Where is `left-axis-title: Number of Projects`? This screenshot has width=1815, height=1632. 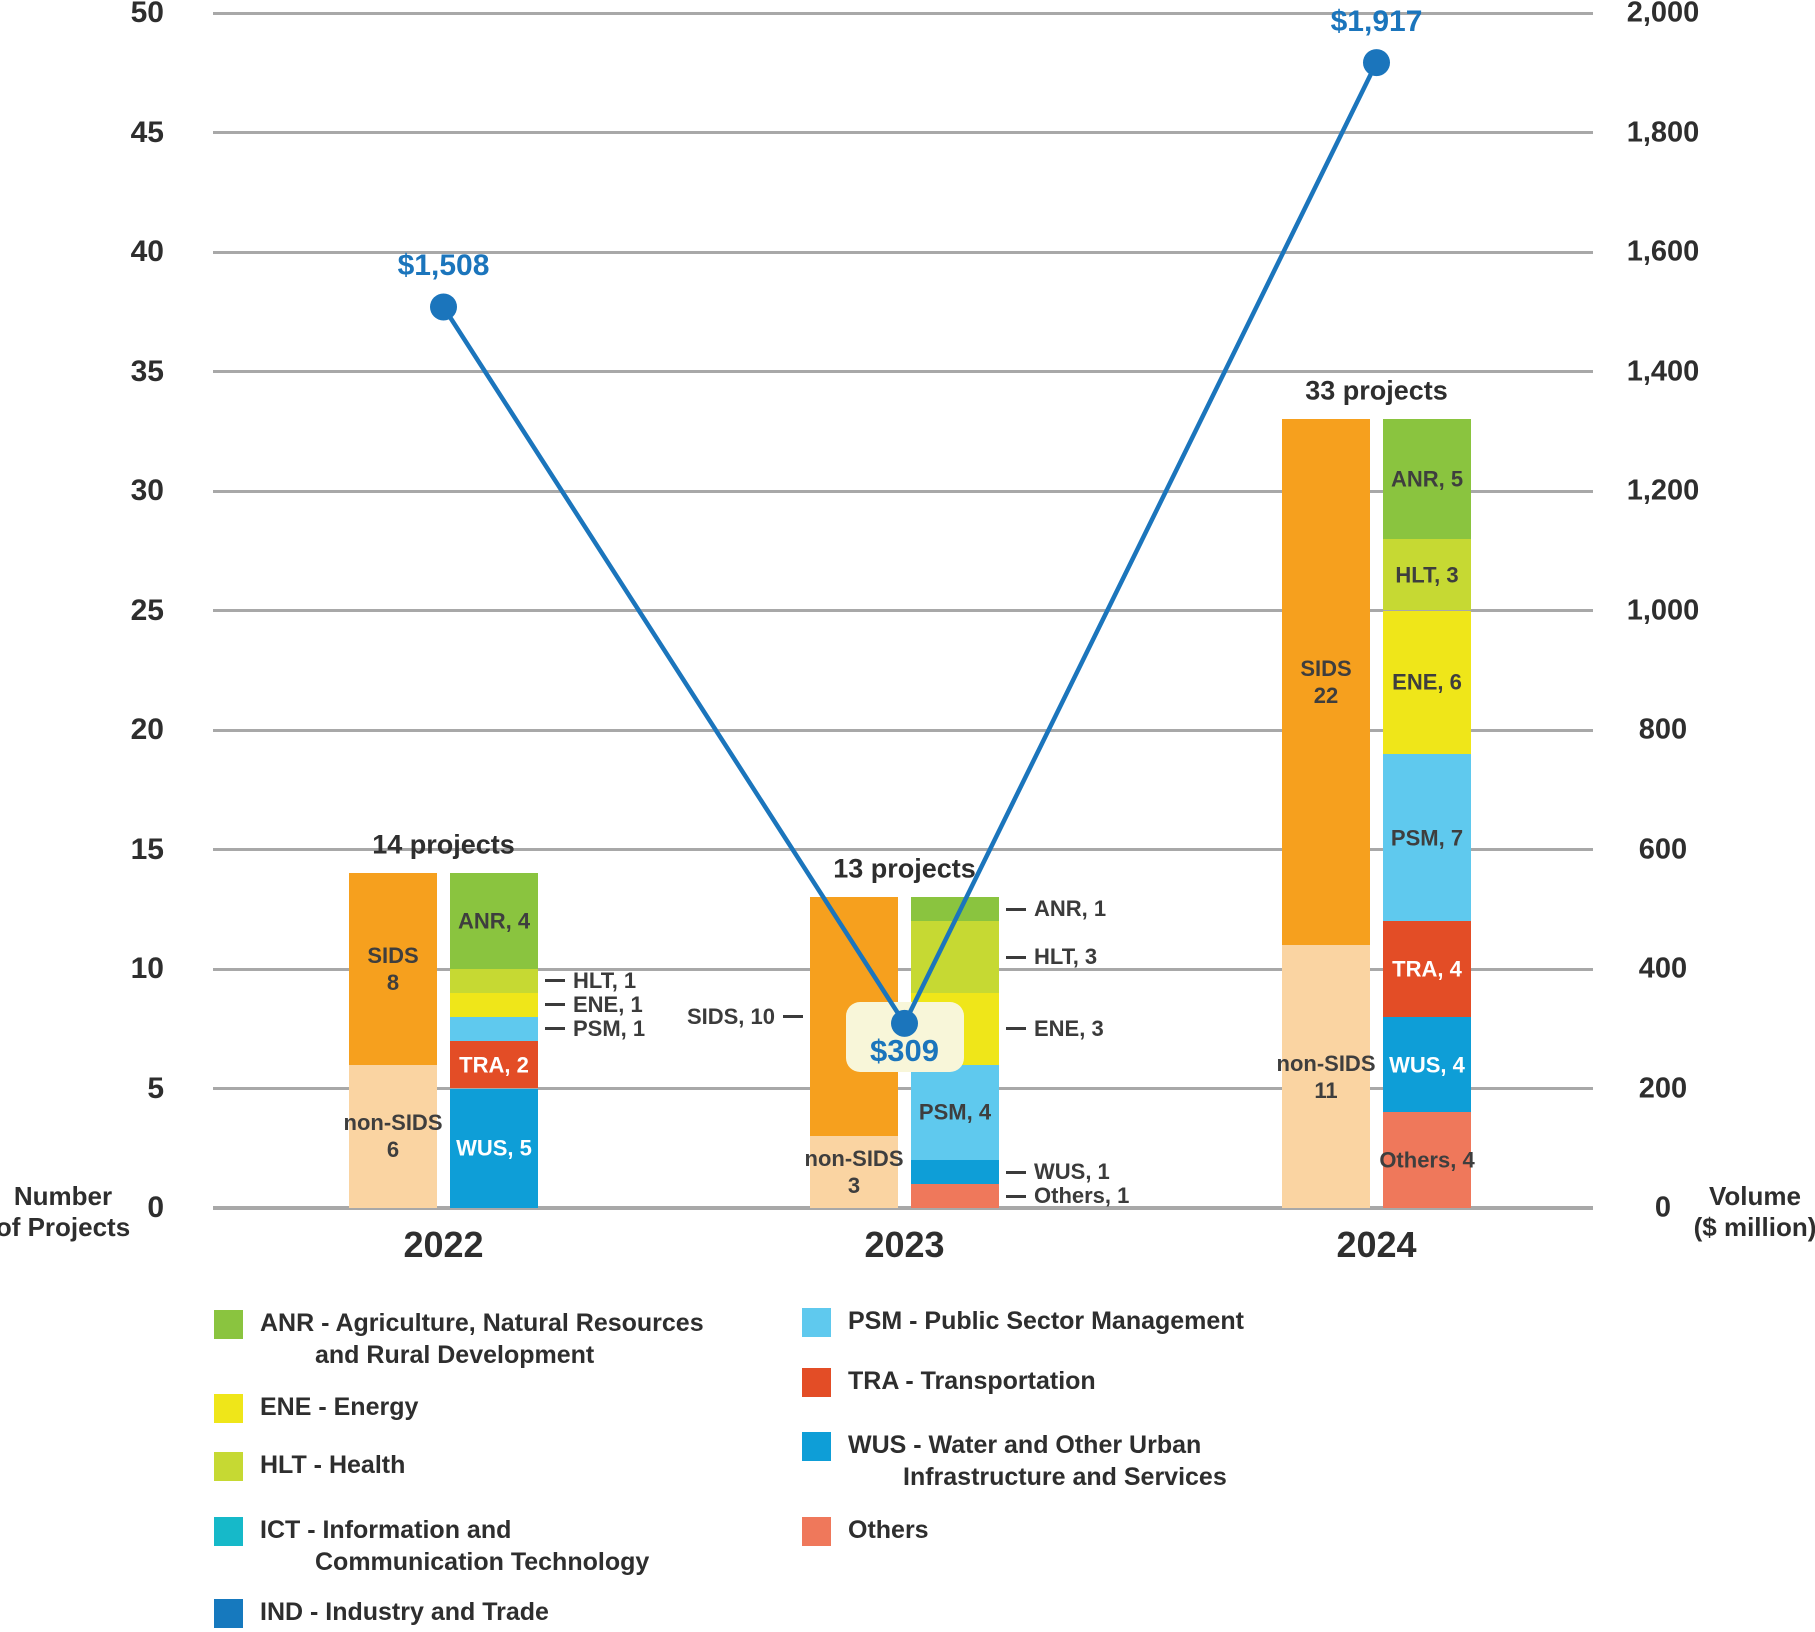 left-axis-title: Number of Projects is located at coordinates (65, 1212).